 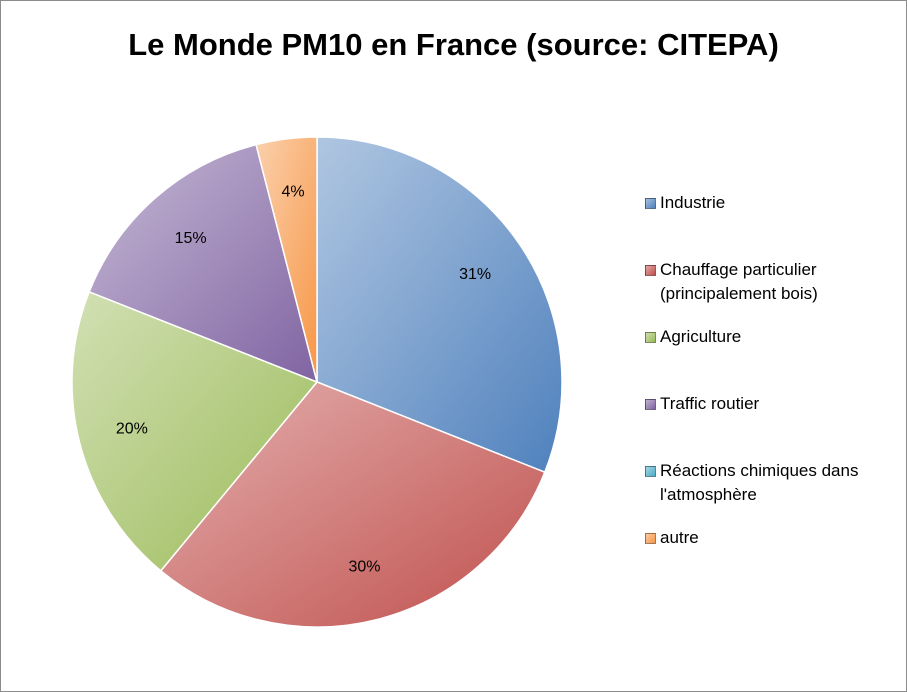 What do you see at coordinates (292, 192) in the screenshot?
I see `data-label-autre: 4%` at bounding box center [292, 192].